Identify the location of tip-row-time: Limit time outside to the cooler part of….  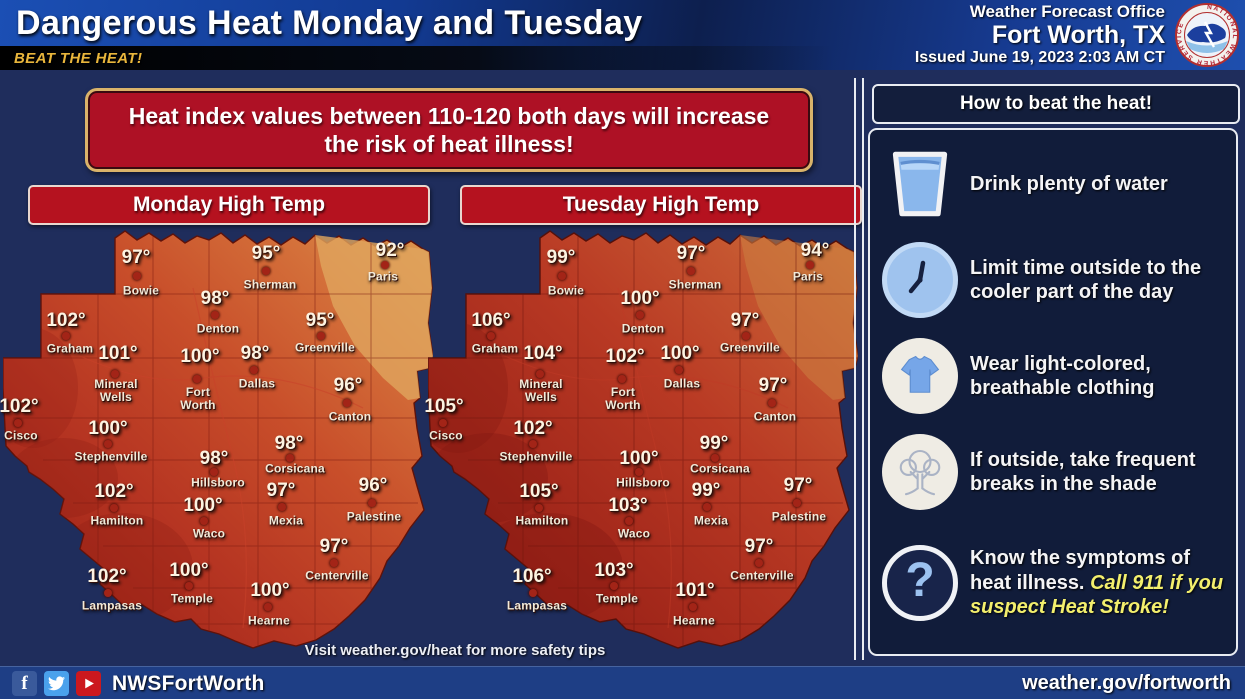
(1053, 280).